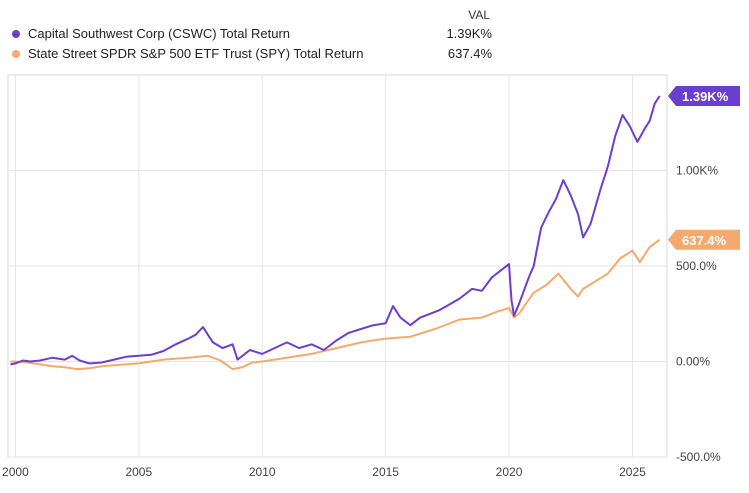  Describe the element at coordinates (479, 15) in the screenshot. I see `legend-value-header: VAL` at that location.